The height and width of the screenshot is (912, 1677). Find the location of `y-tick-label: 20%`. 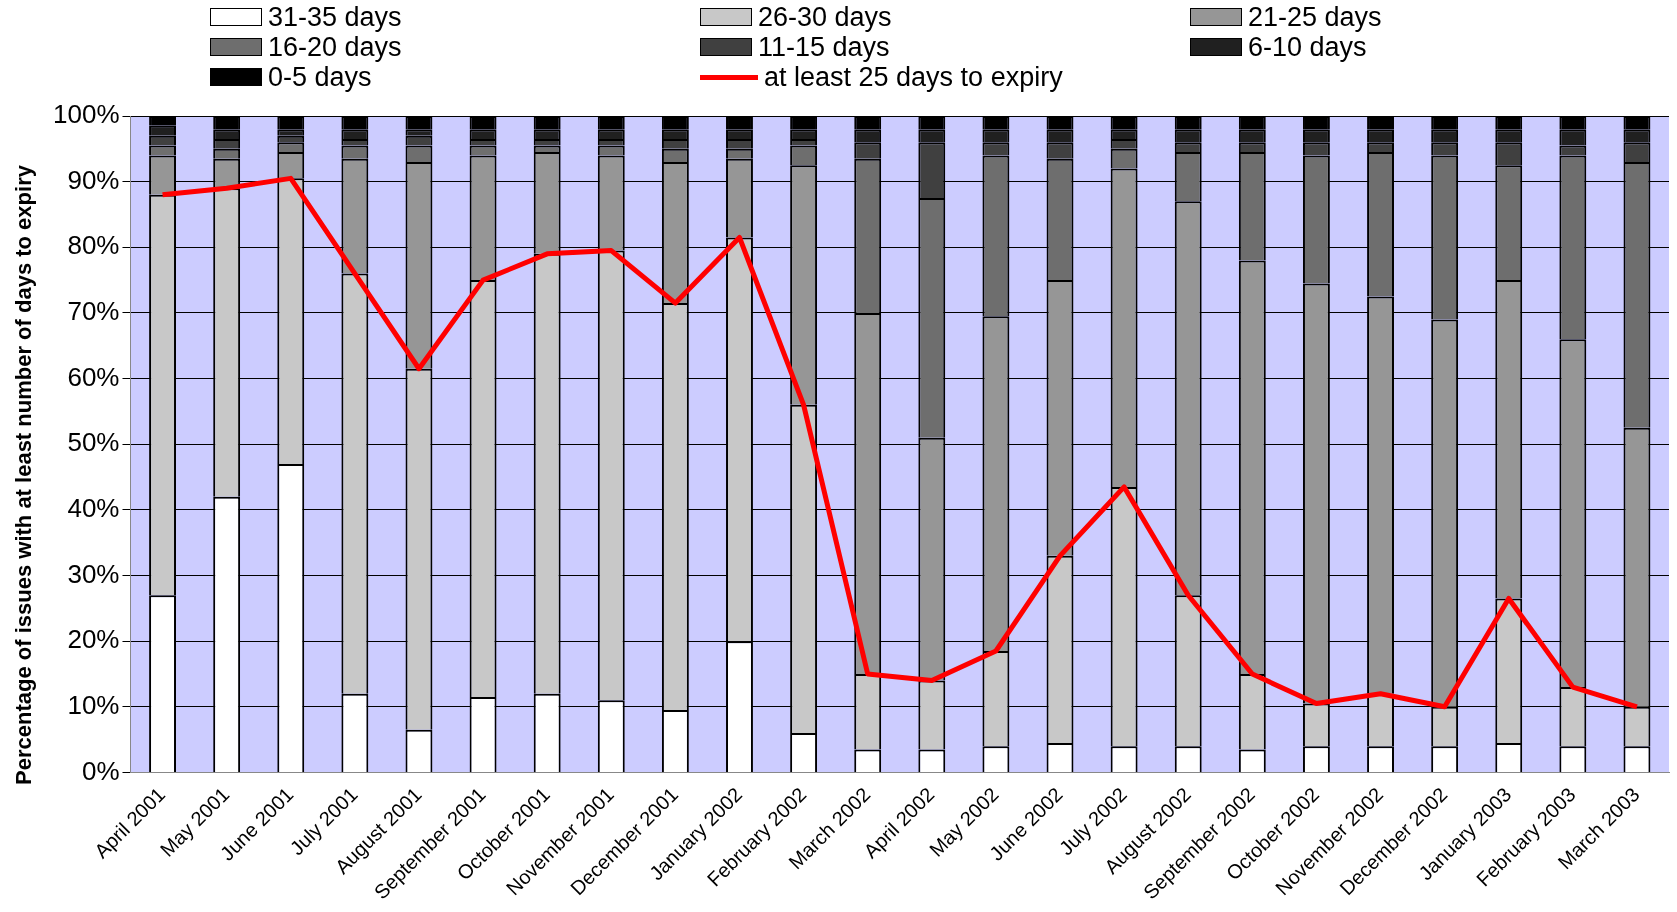

y-tick-label: 20% is located at coordinates (93, 639).